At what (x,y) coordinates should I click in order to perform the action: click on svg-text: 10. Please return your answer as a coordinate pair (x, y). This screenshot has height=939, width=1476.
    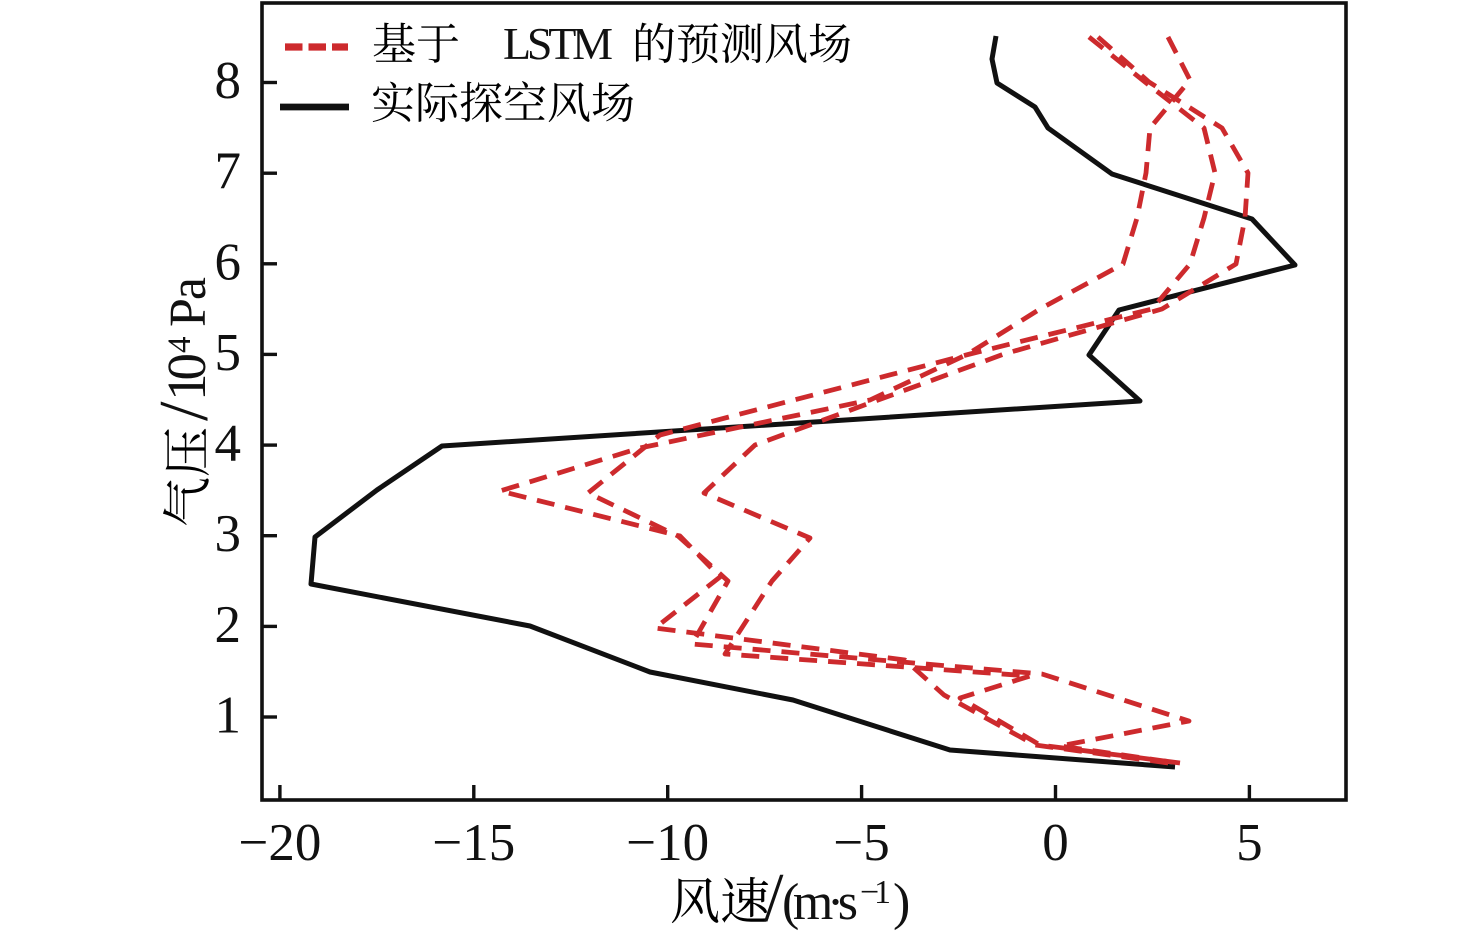
    Looking at the image, I should click on (186, 377).